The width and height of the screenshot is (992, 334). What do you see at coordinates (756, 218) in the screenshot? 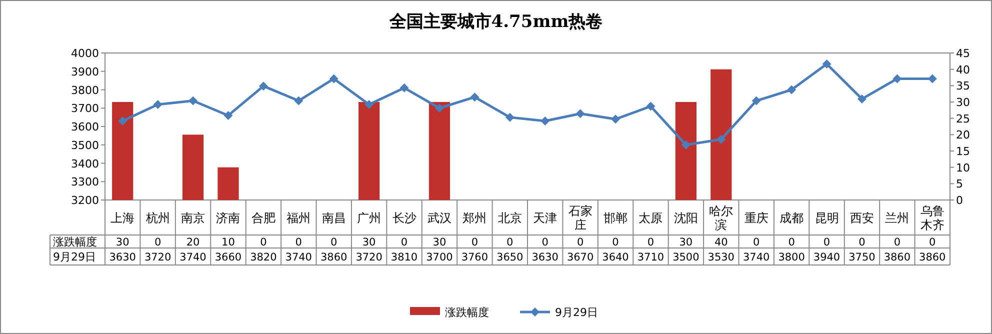
I see `x-tick-label: 重庆` at bounding box center [756, 218].